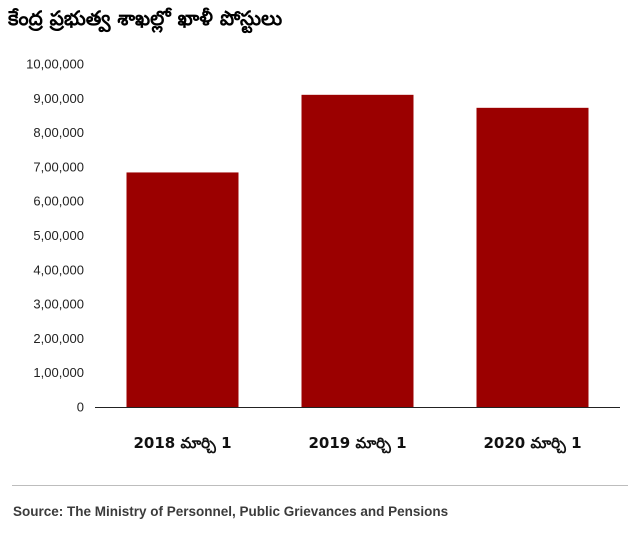  What do you see at coordinates (58, 372) in the screenshot?
I see `y-tick-label: 1,00,000` at bounding box center [58, 372].